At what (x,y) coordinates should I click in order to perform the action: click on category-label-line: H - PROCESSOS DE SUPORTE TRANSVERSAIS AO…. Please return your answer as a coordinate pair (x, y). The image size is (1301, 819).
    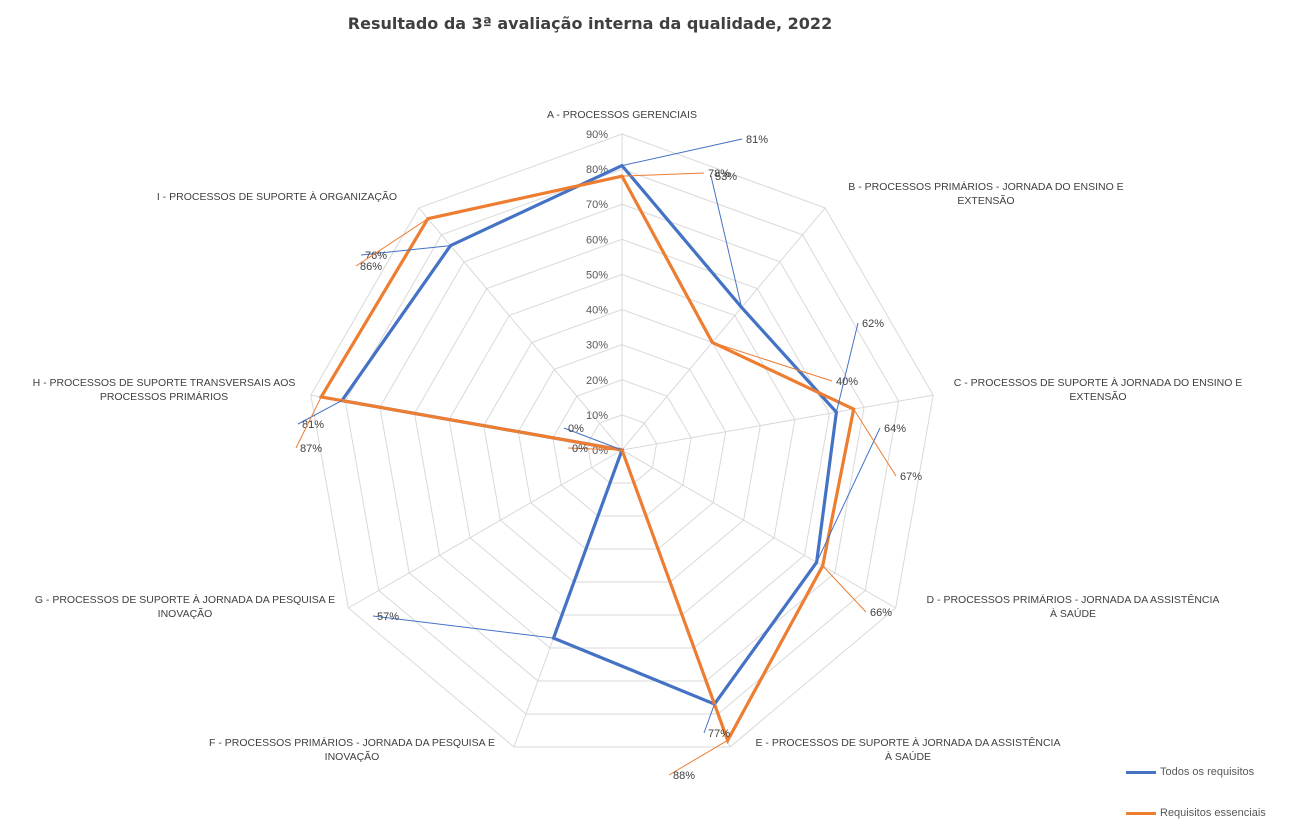
    Looking at the image, I should click on (164, 383).